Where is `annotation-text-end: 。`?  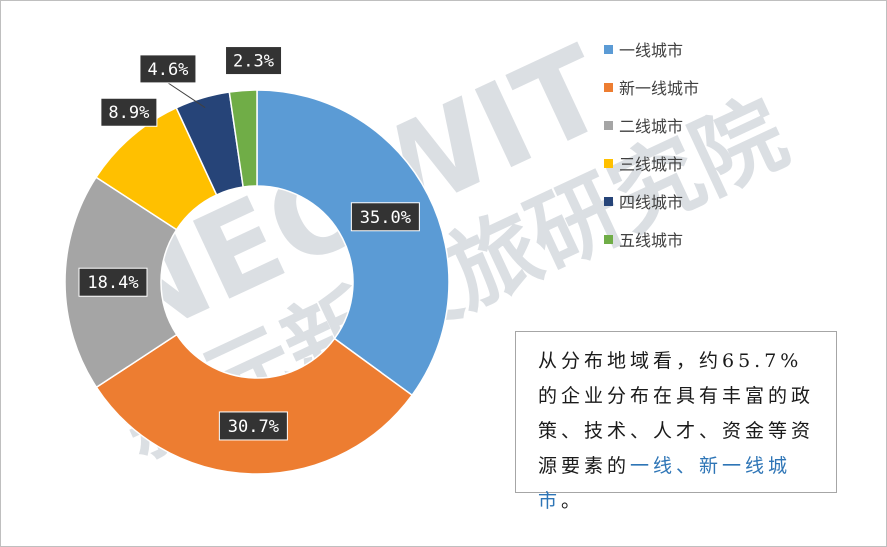 annotation-text-end: 。 is located at coordinates (573, 501).